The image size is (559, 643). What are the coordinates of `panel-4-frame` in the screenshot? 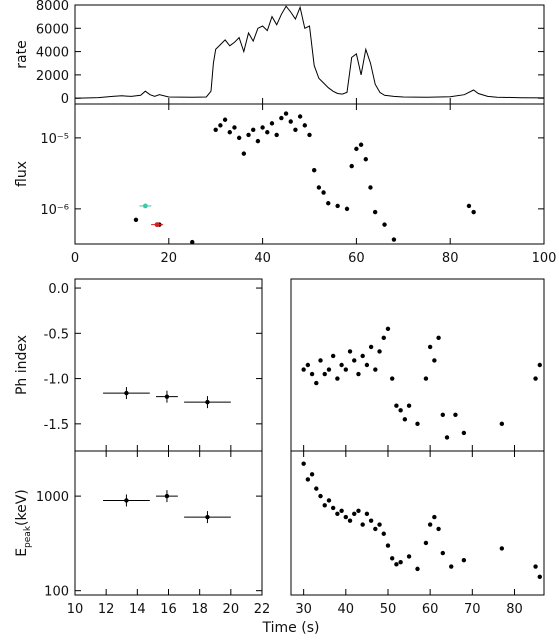 It's located at (168, 523).